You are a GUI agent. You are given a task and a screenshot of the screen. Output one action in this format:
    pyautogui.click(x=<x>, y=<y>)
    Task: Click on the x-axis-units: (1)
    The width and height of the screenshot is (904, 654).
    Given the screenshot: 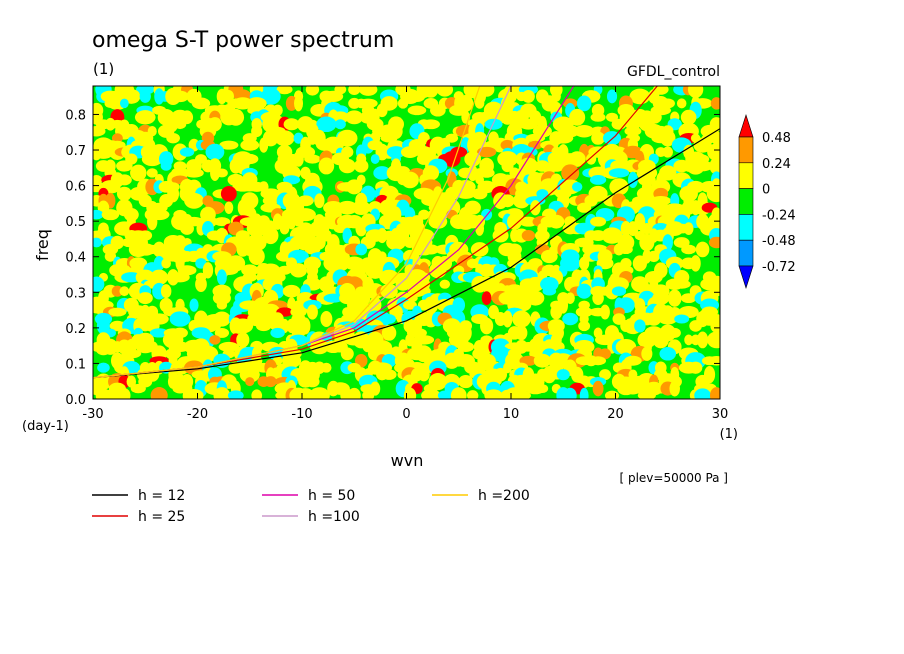 What is the action you would take?
    pyautogui.click(x=729, y=434)
    